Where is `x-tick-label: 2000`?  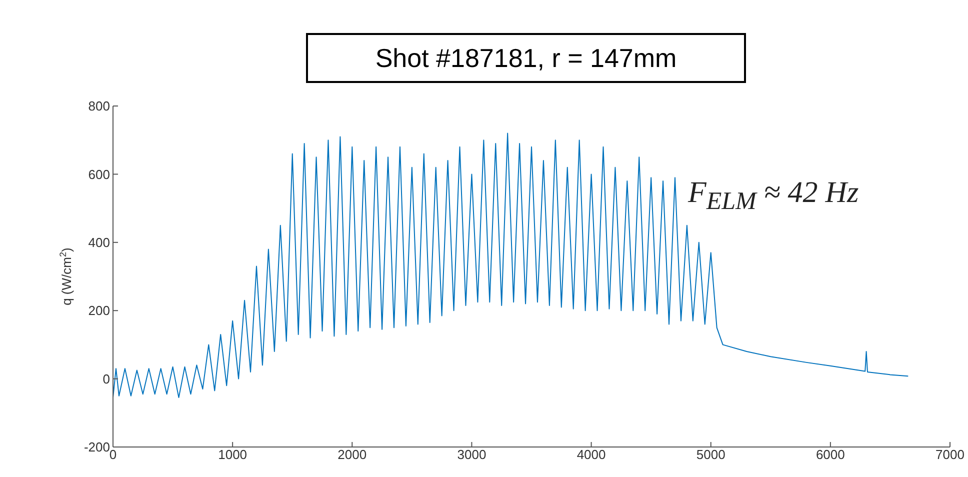
x-tick-label: 2000 is located at coordinates (352, 454).